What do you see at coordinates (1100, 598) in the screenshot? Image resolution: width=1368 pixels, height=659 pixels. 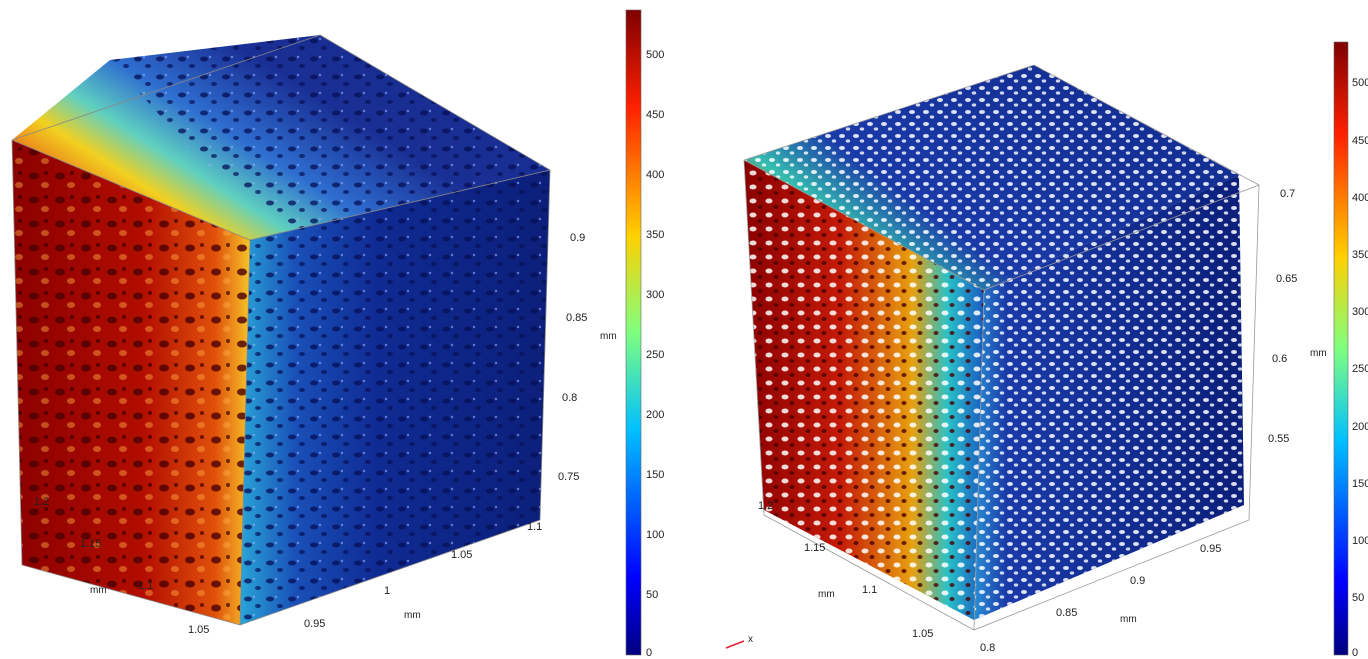 I see `y-axis: 0.95 0.9 0.85 0.8 mm` at bounding box center [1100, 598].